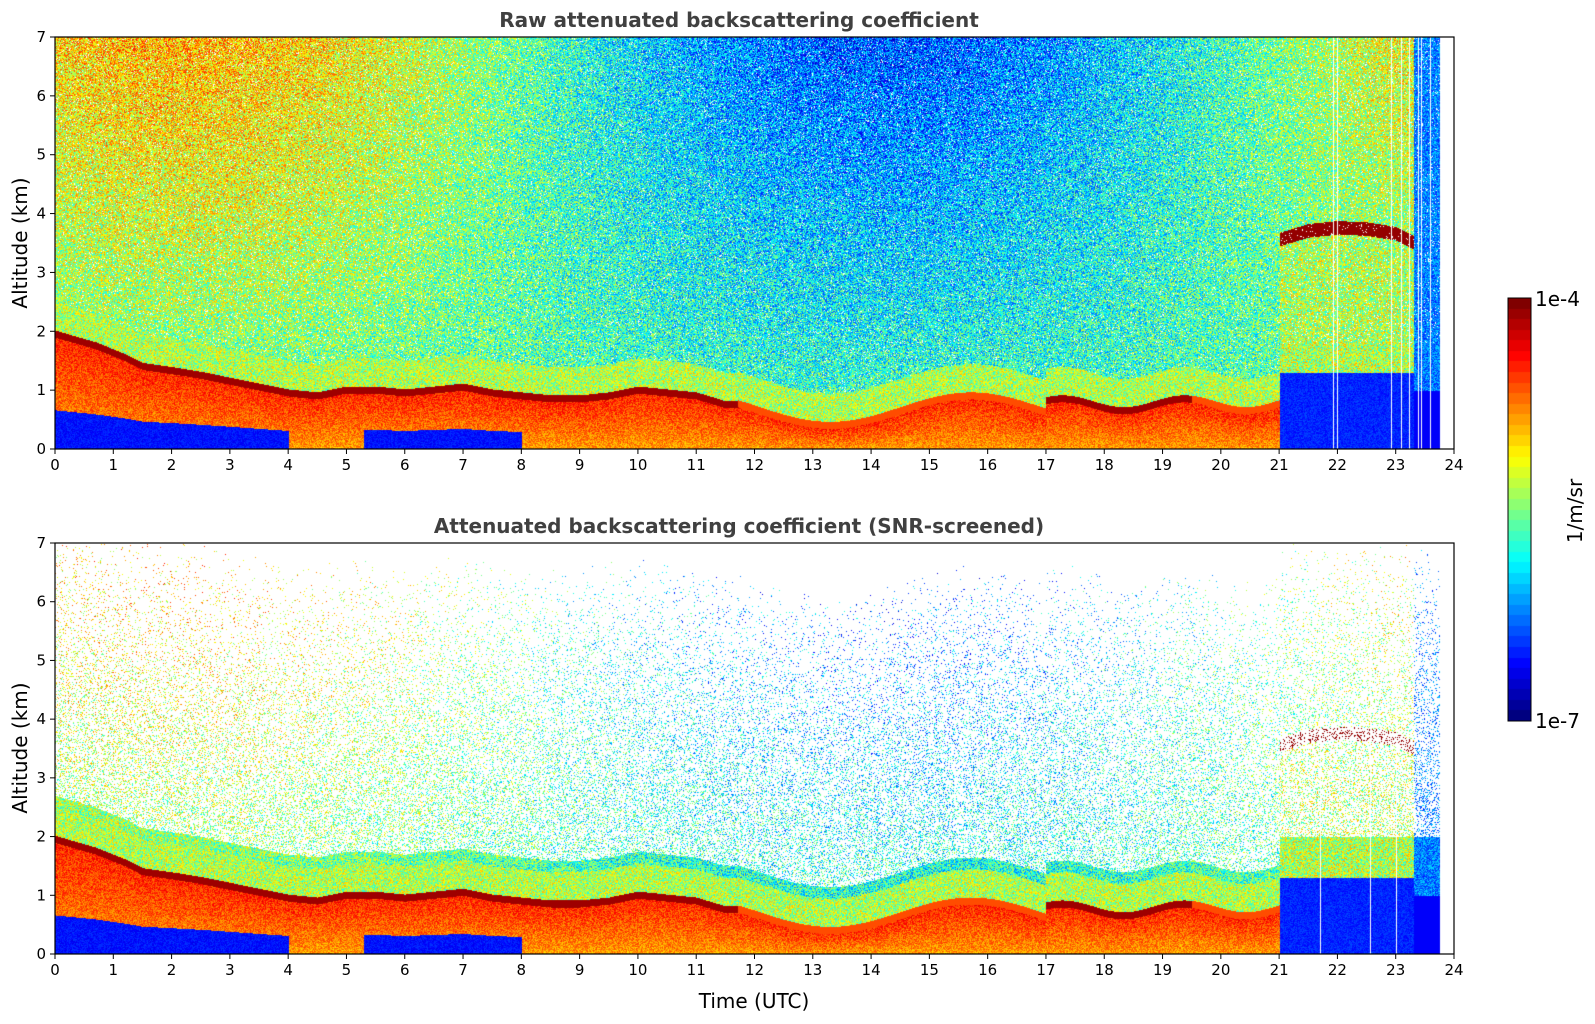 This screenshot has height=1024, width=1595. I want to click on panel-screened-xtick-label: 18, so click(1104, 970).